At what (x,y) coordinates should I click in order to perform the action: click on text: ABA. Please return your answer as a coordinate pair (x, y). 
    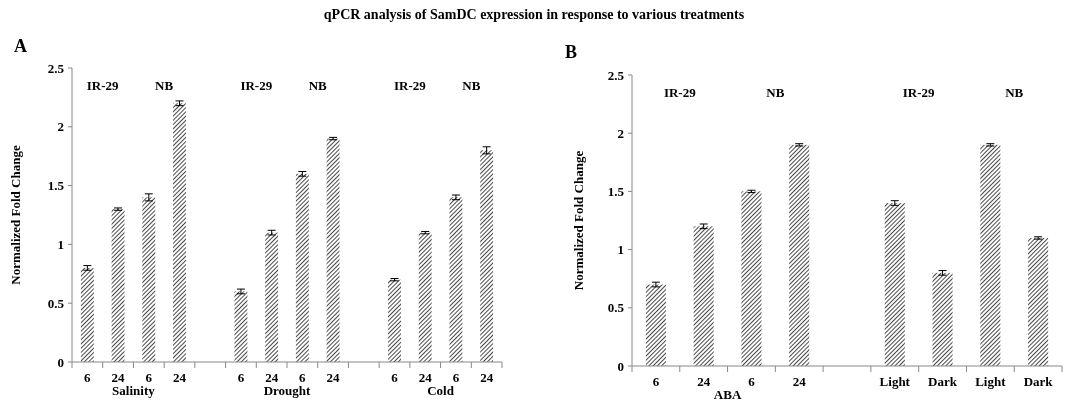
    Looking at the image, I should click on (727, 394).